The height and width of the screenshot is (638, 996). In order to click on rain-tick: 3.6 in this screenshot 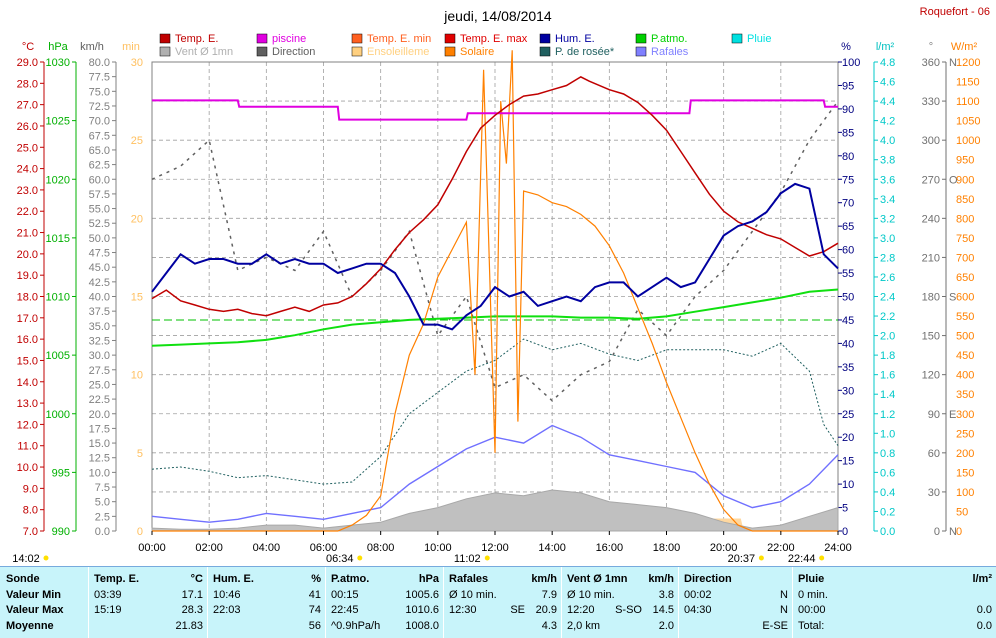, I will do `click(887, 180)`.